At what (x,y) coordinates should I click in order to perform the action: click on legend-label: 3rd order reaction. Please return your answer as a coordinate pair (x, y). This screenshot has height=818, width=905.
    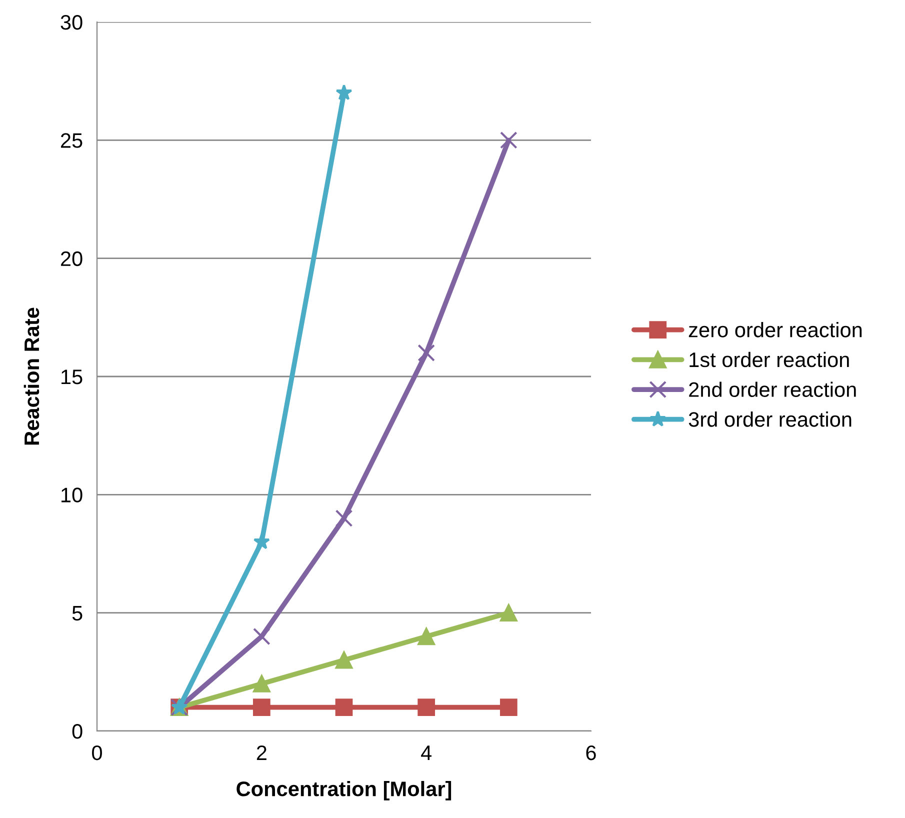
    Looking at the image, I should click on (770, 419).